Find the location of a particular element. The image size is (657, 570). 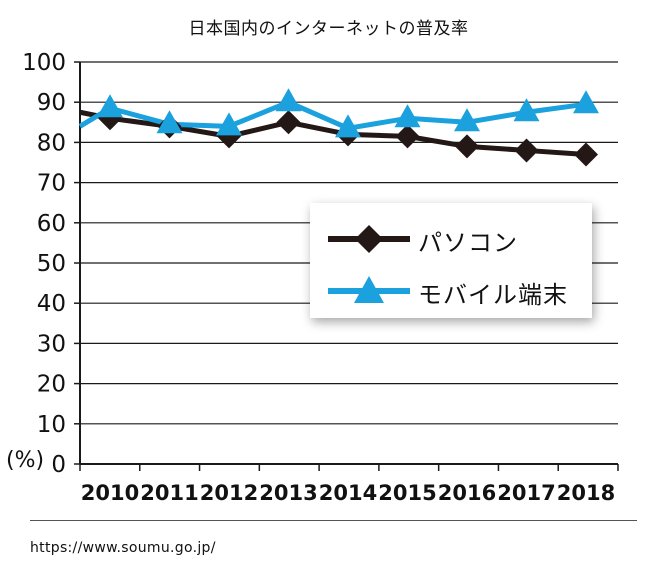

x-tick-label: 2017 is located at coordinates (526, 493).